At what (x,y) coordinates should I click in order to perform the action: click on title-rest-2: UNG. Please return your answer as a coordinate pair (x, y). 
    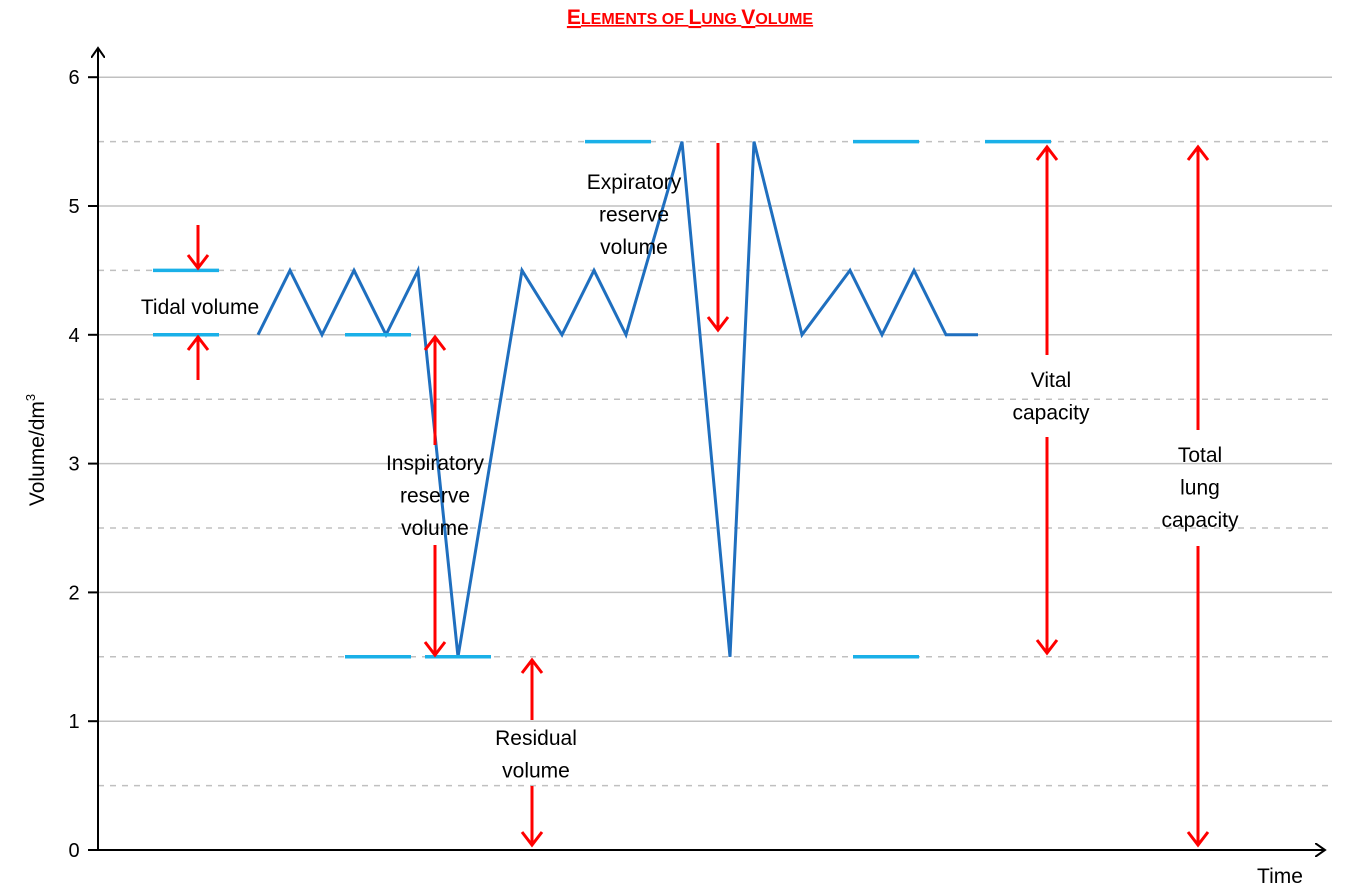
    Looking at the image, I should click on (721, 19).